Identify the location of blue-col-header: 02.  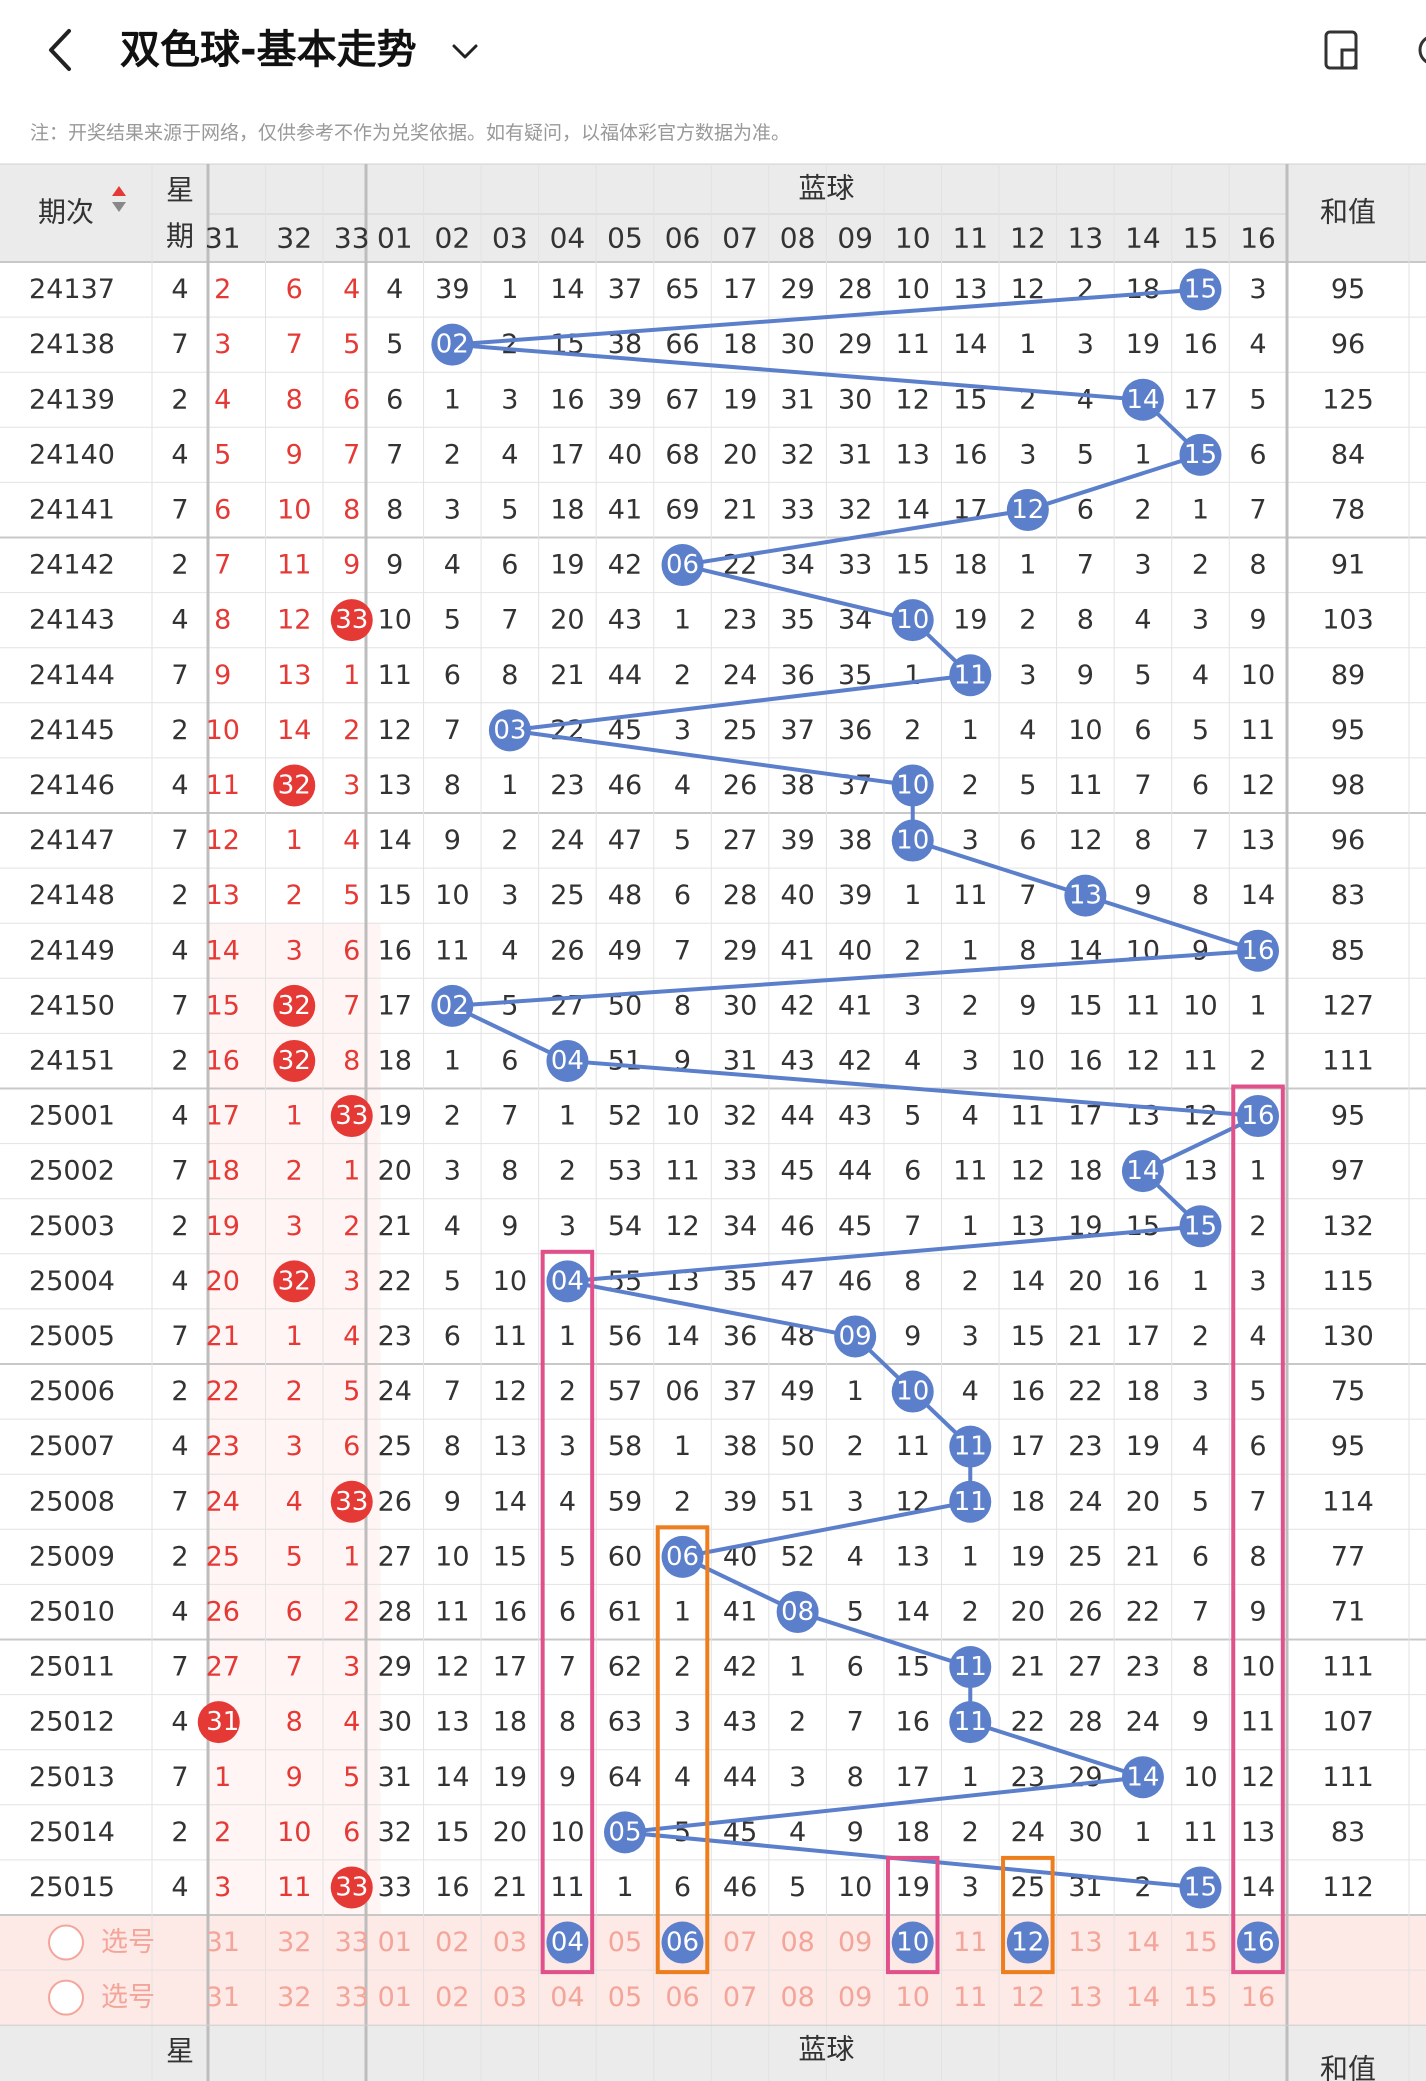
(453, 238).